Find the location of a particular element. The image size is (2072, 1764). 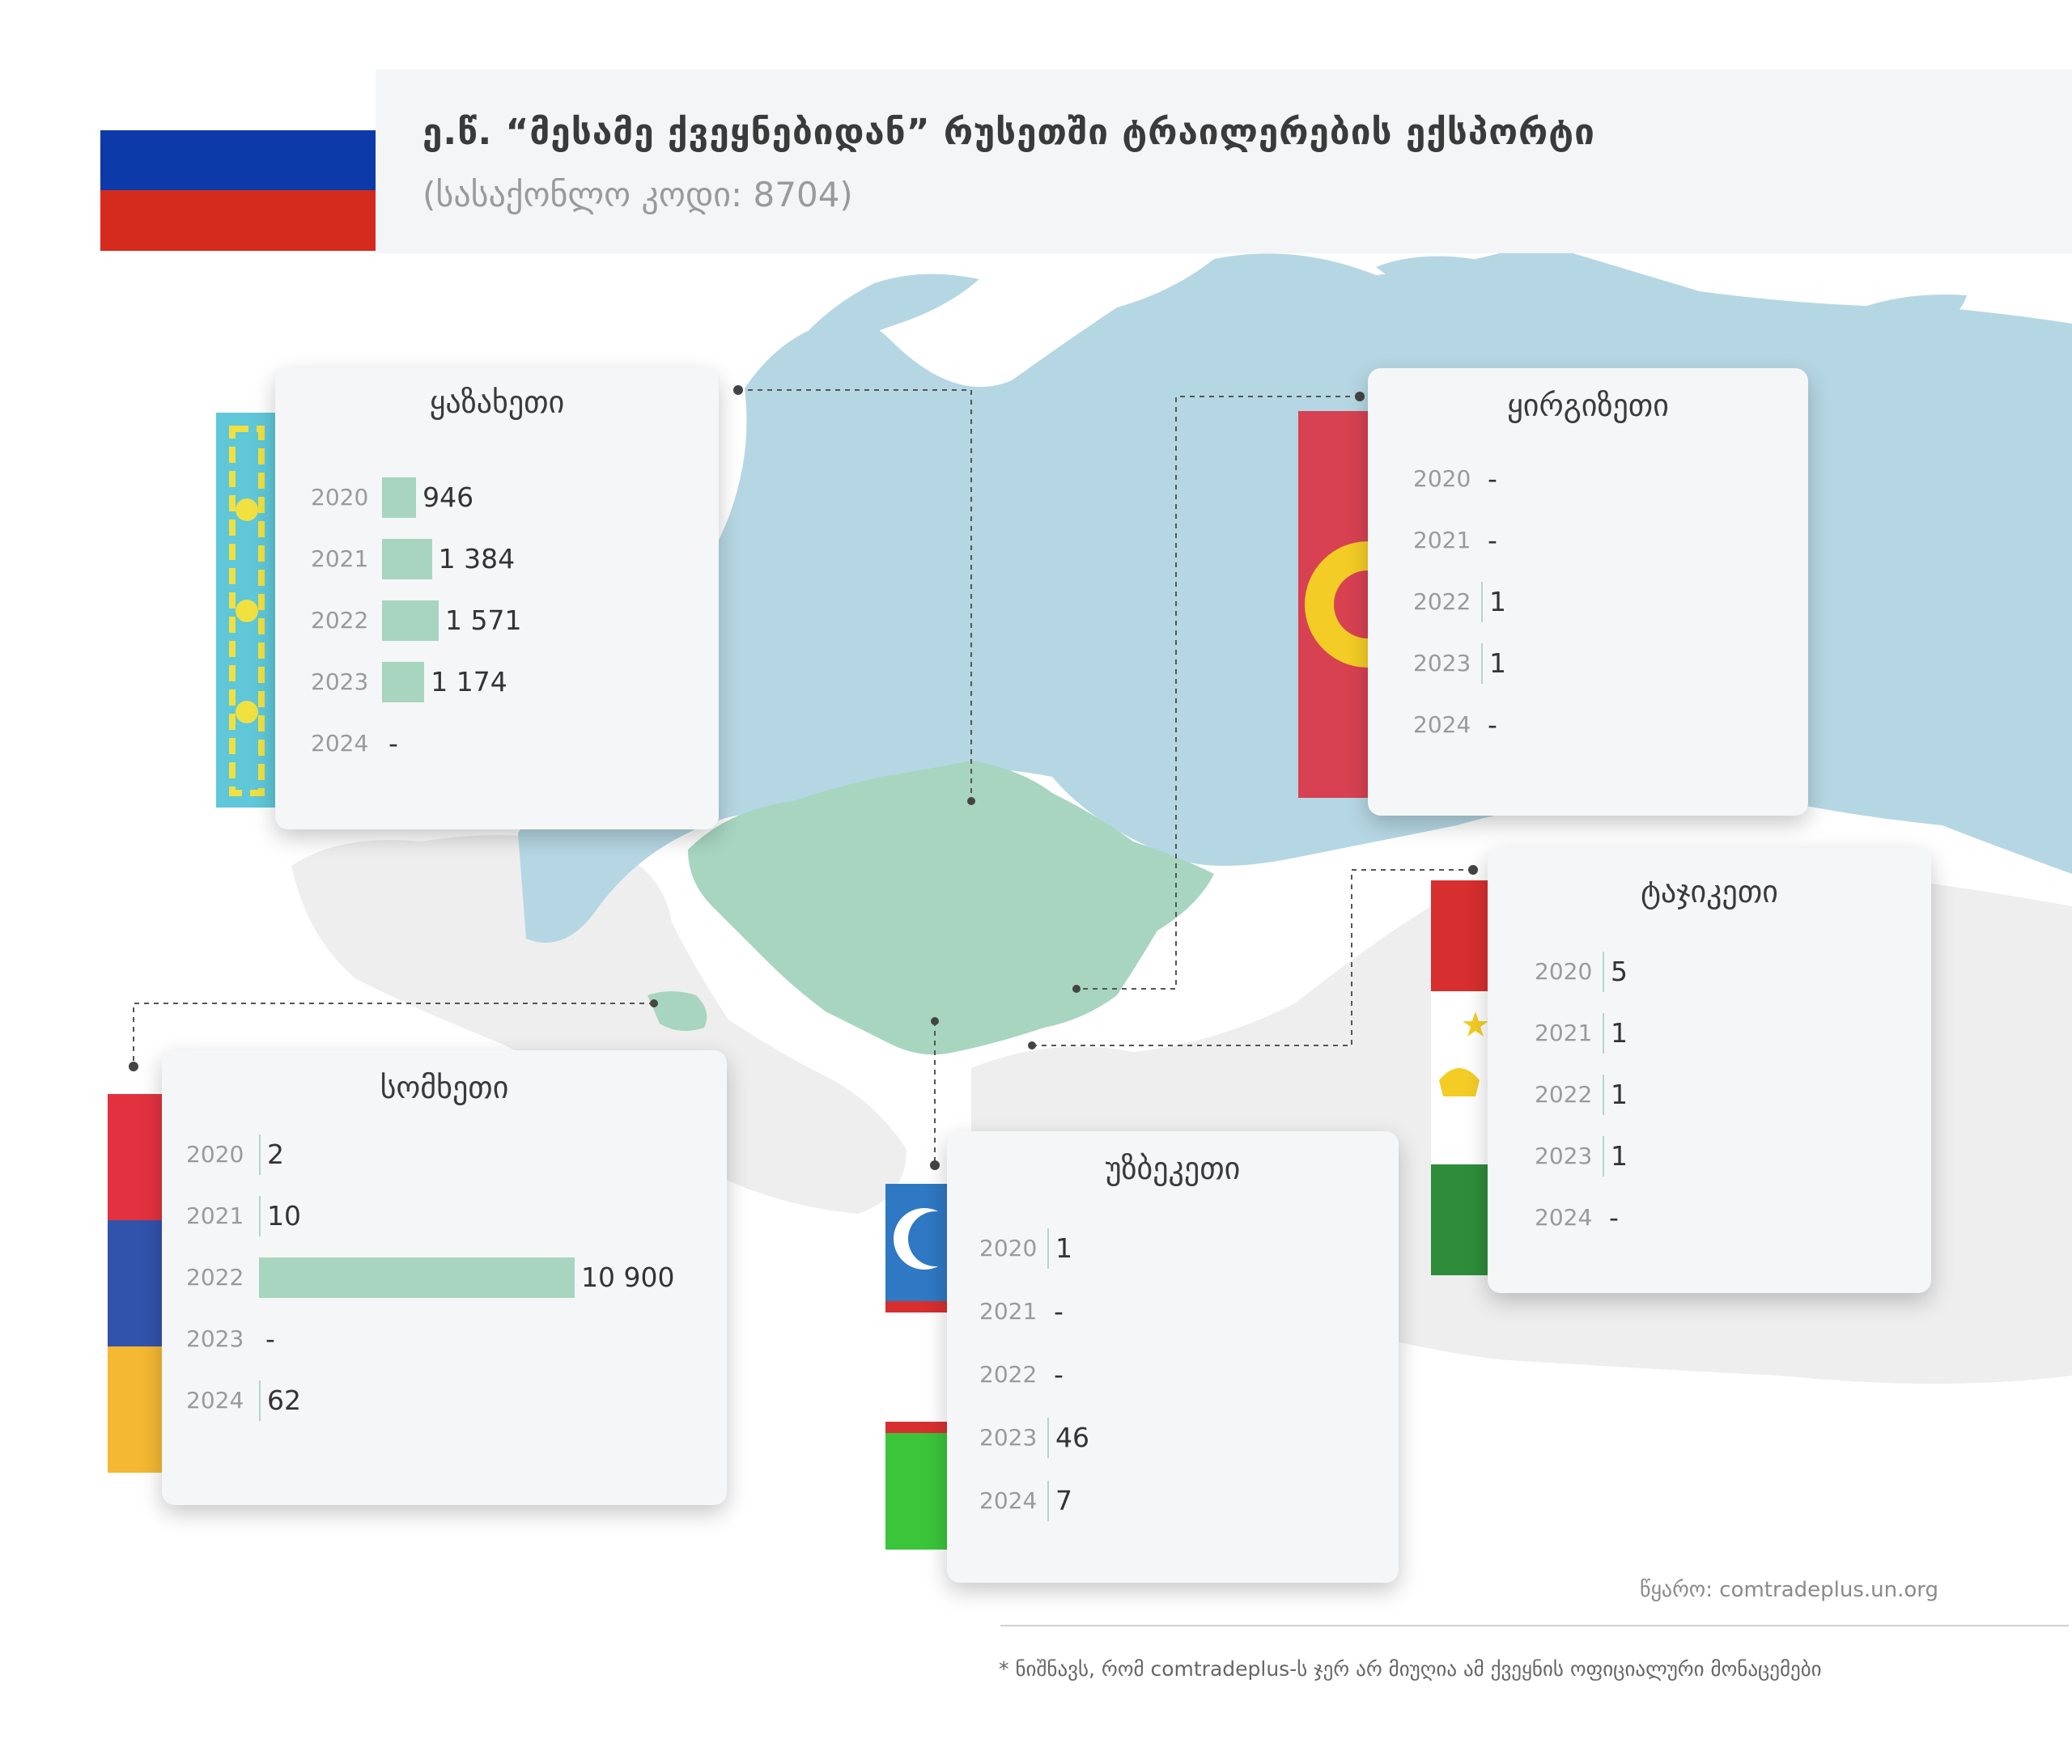

chart-row: 2023- is located at coordinates (444, 1339).